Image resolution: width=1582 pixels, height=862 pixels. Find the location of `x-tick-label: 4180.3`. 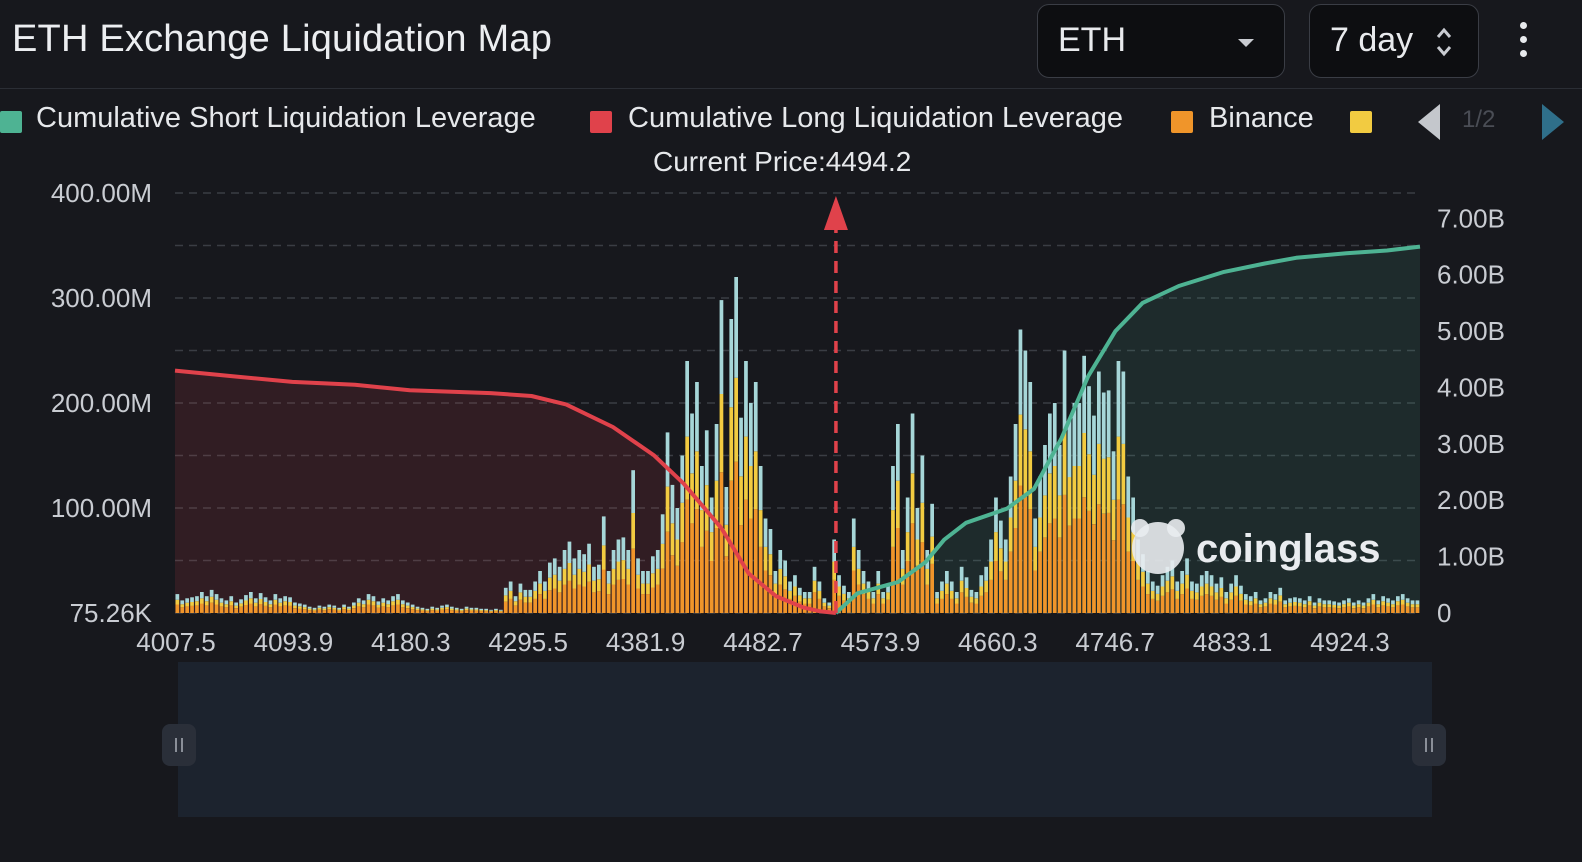

x-tick-label: 4180.3 is located at coordinates (411, 642).